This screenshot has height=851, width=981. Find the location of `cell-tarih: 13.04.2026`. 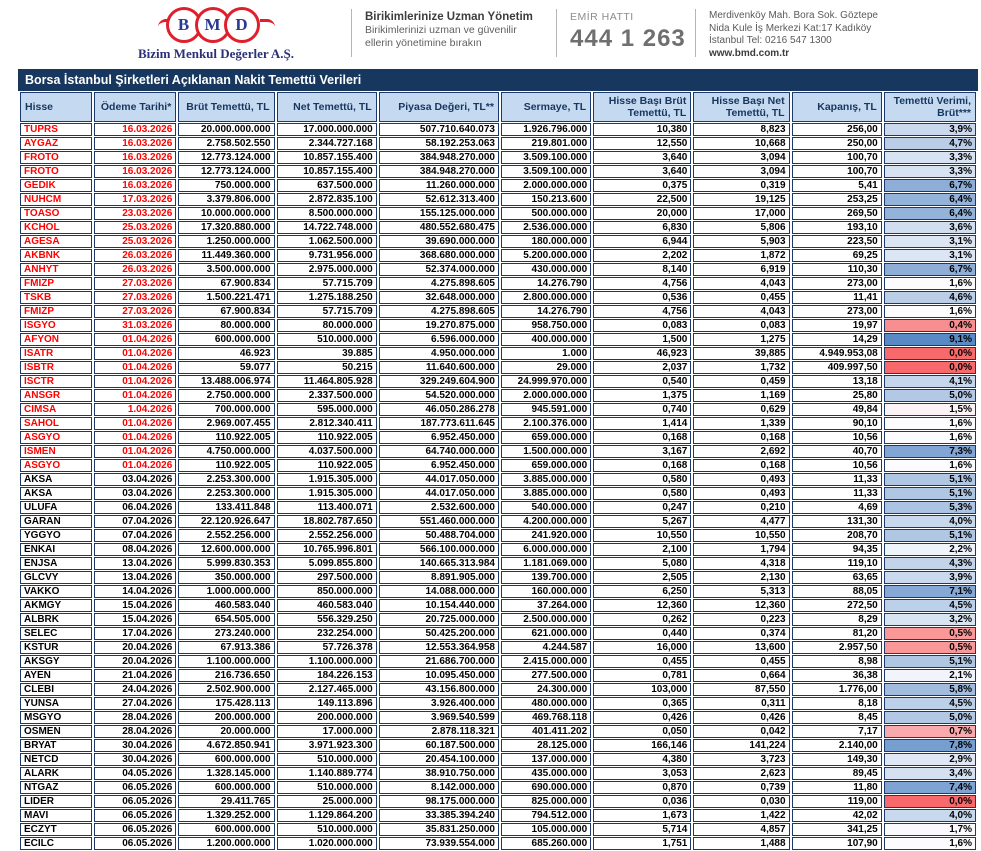

cell-tarih: 13.04.2026 is located at coordinates (135, 563).